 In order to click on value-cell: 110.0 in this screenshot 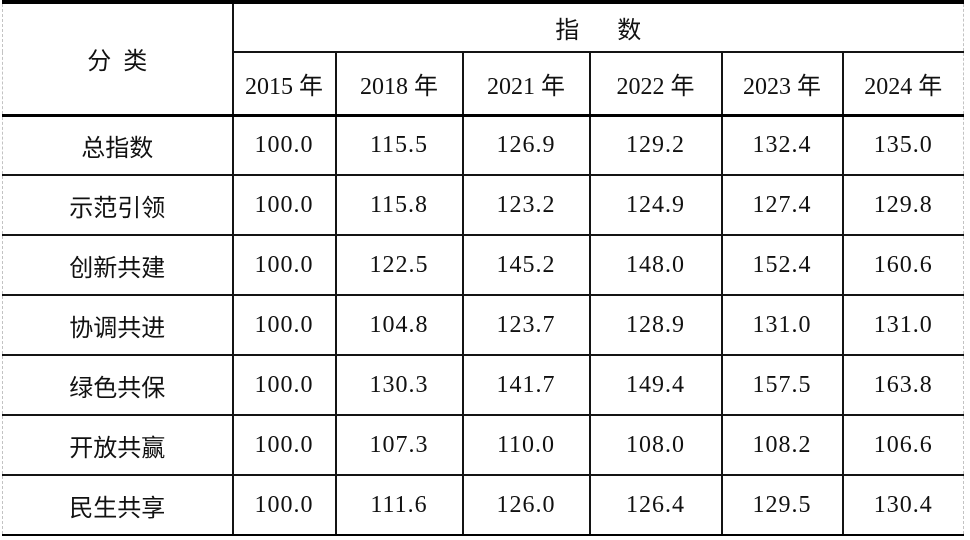, I will do `click(526, 445)`.